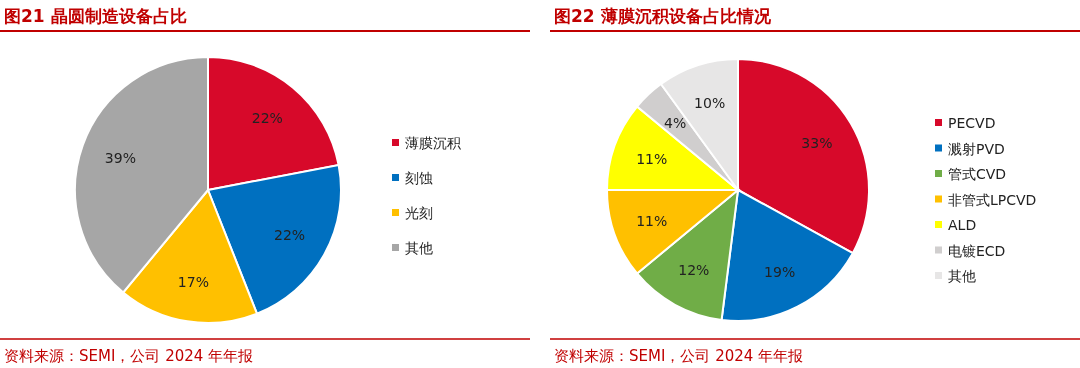 The image size is (1080, 368). I want to click on data-label: 39%, so click(120, 158).